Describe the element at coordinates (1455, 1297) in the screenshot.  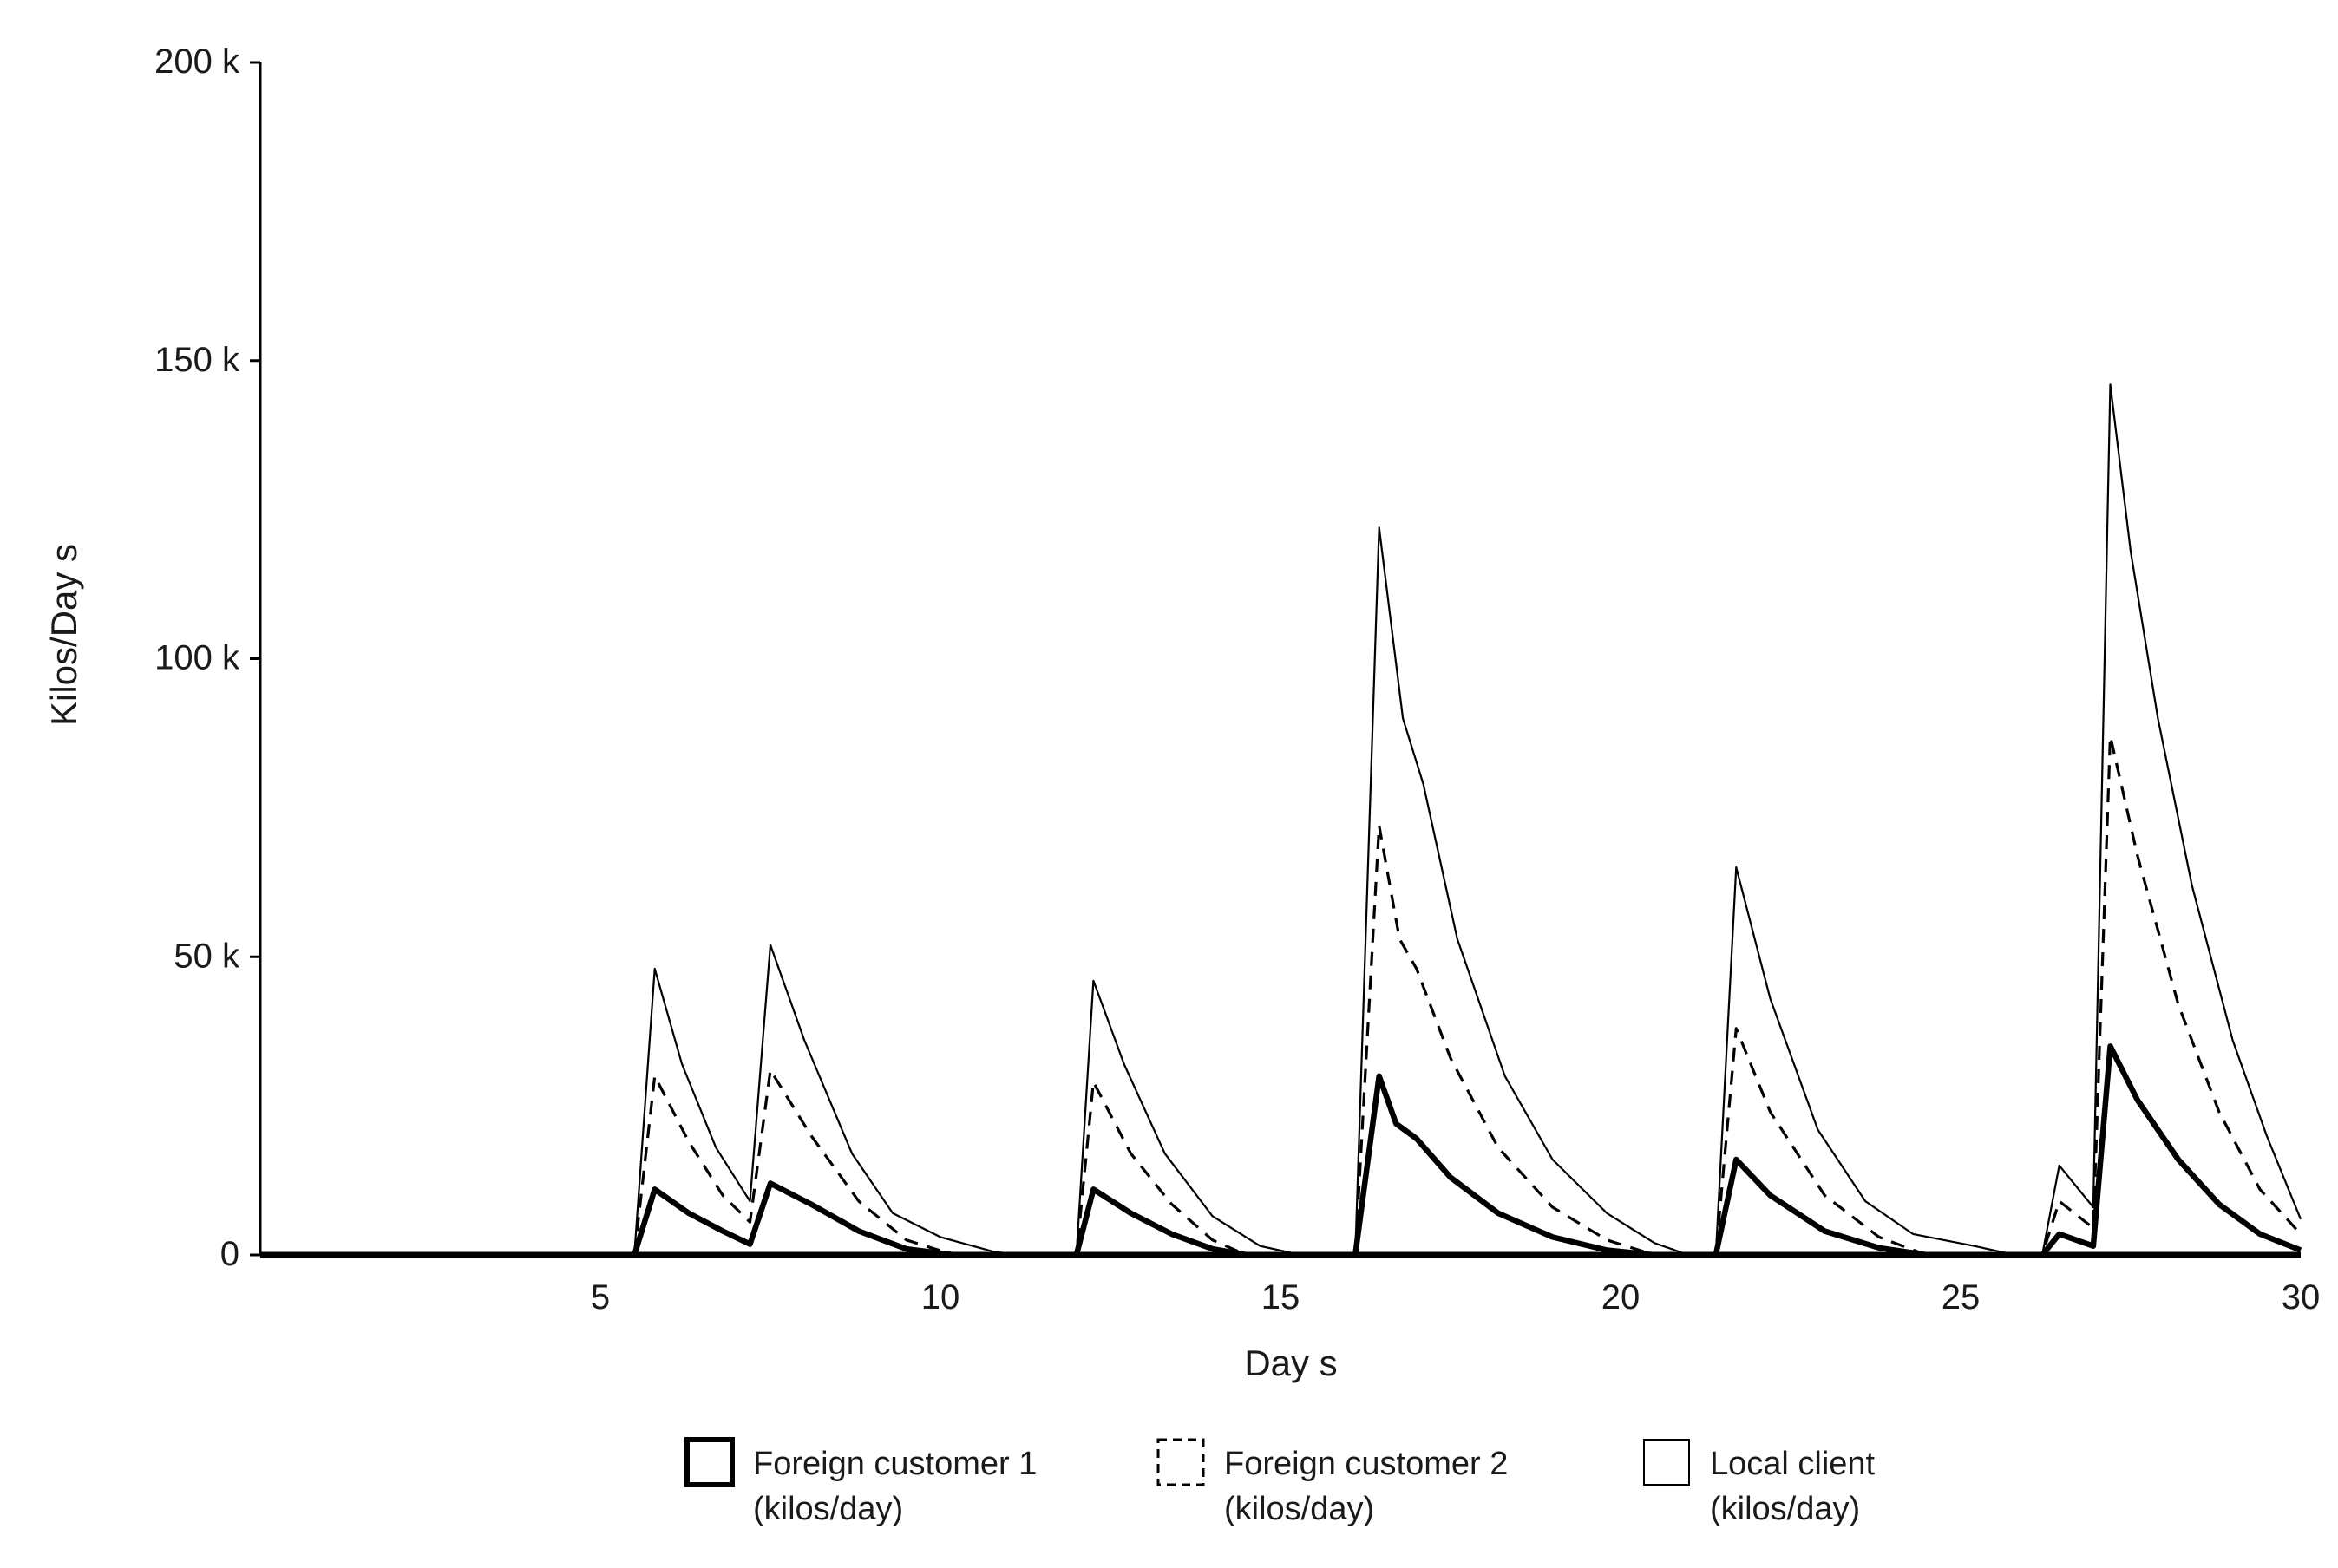
I see `x-axis-ticks: 5 10 15 20 25 30` at that location.